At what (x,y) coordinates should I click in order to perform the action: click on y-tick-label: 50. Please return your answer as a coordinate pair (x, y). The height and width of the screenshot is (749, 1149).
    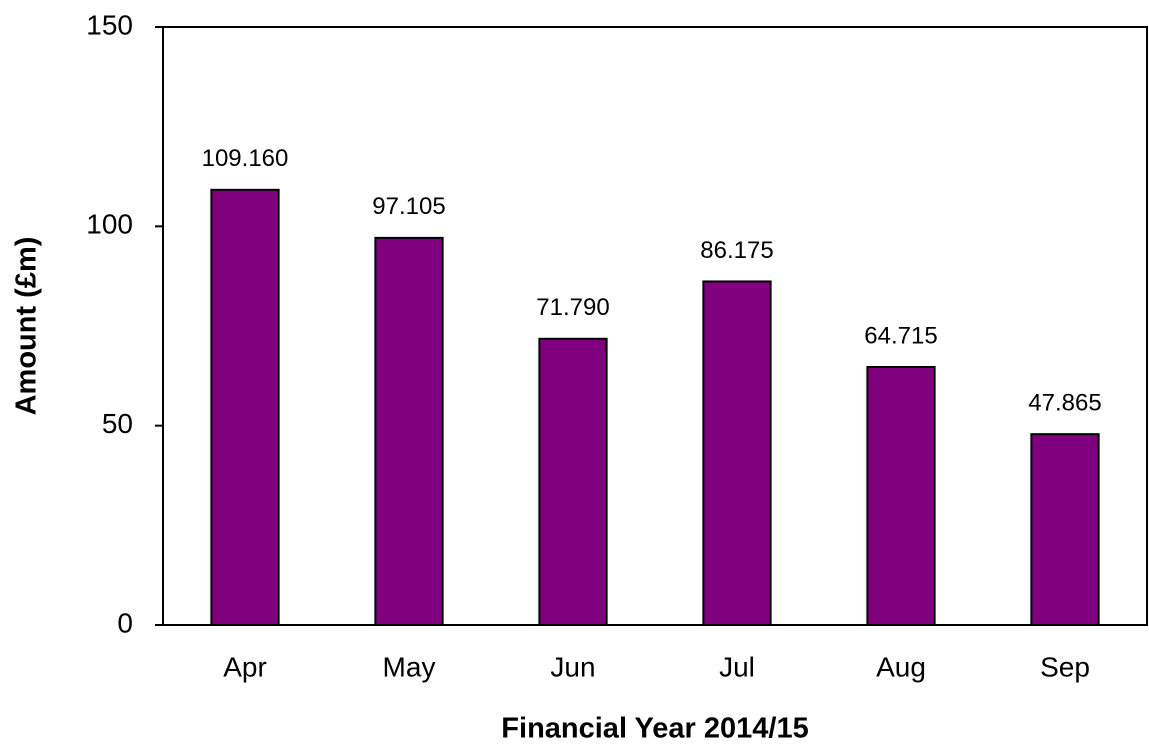
    Looking at the image, I should click on (117, 423).